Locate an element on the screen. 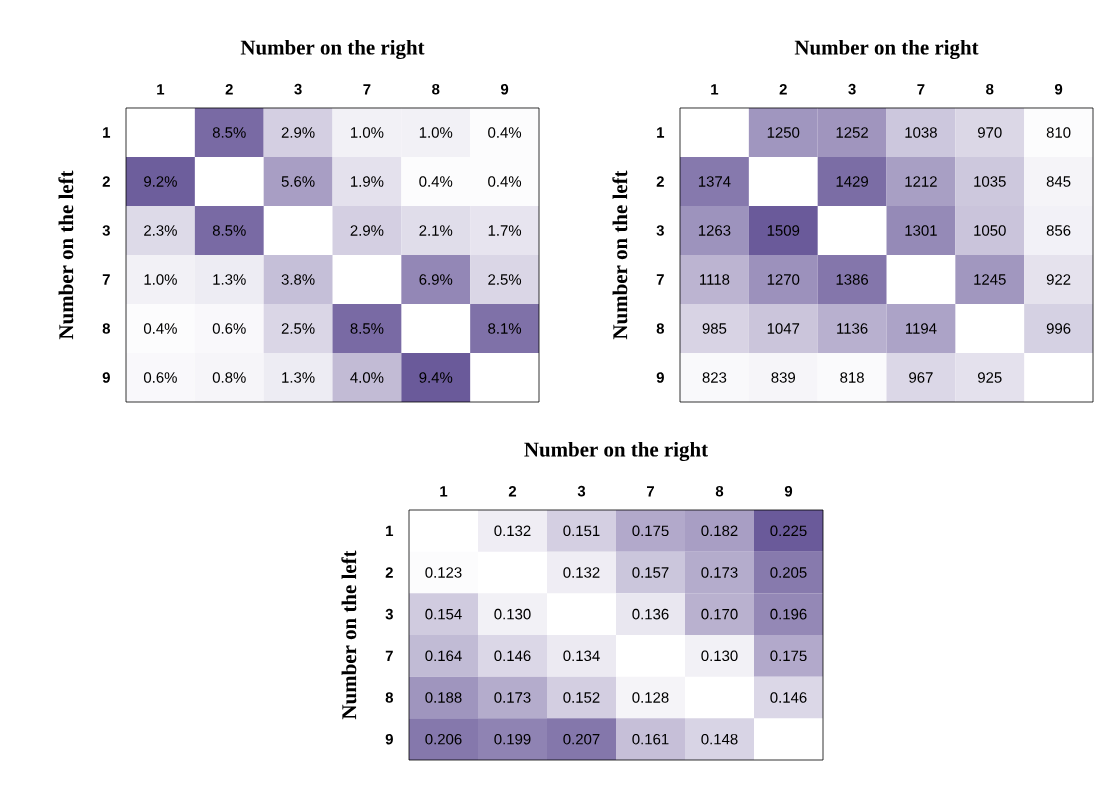 This screenshot has height=787, width=1099. data-label: 0.196 is located at coordinates (788, 614).